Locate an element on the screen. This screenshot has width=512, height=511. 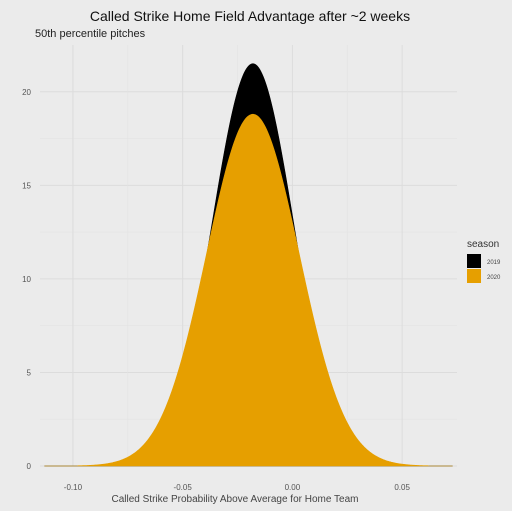
x-tick-label: 0.00 is located at coordinates (293, 487).